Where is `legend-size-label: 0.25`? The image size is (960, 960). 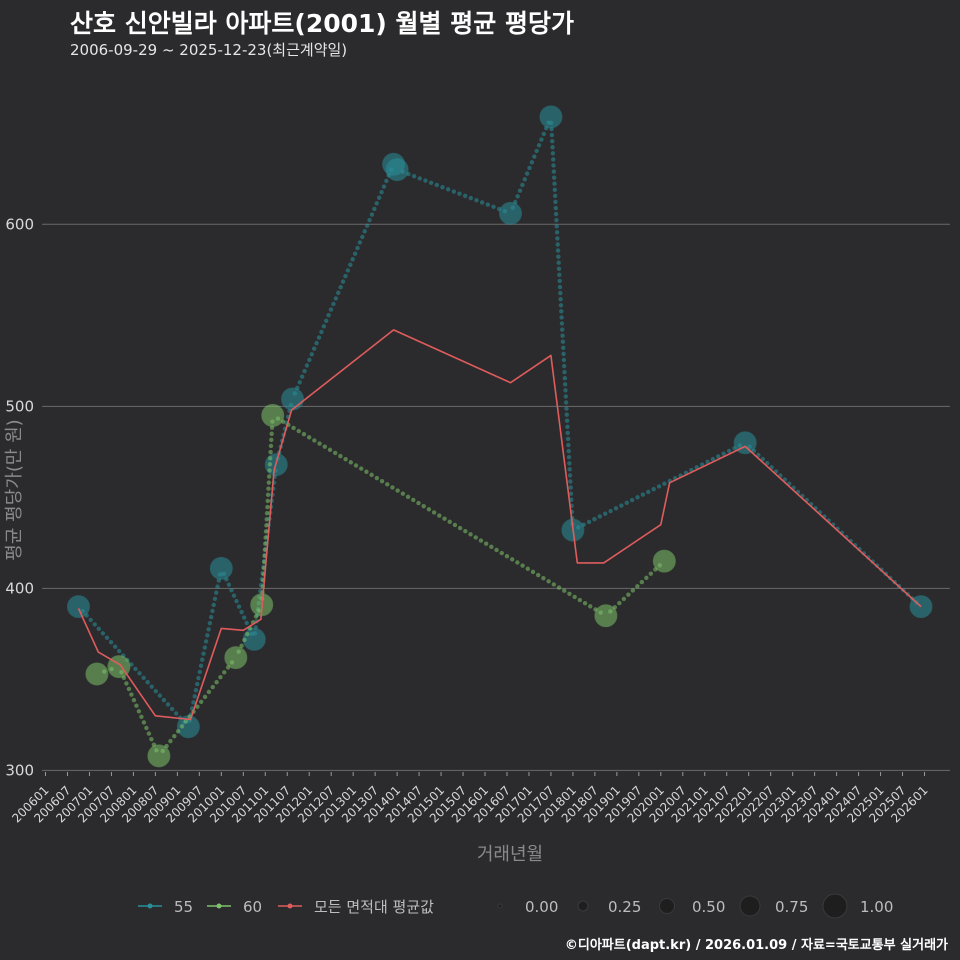
legend-size-label: 0.25 is located at coordinates (624, 907).